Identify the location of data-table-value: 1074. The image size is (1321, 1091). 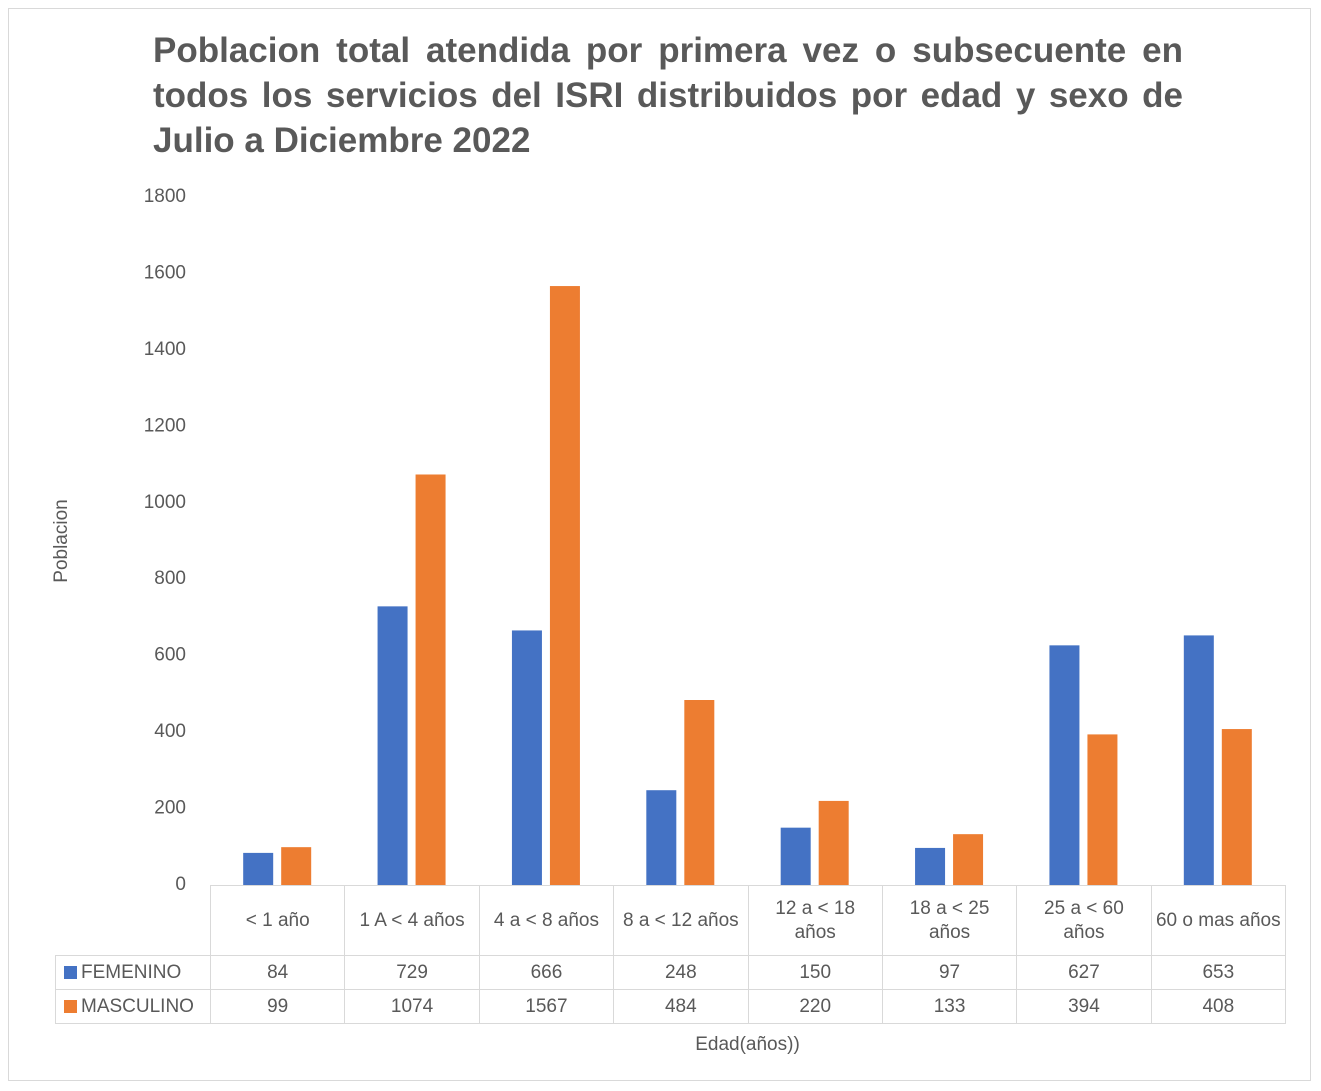
(412, 1006).